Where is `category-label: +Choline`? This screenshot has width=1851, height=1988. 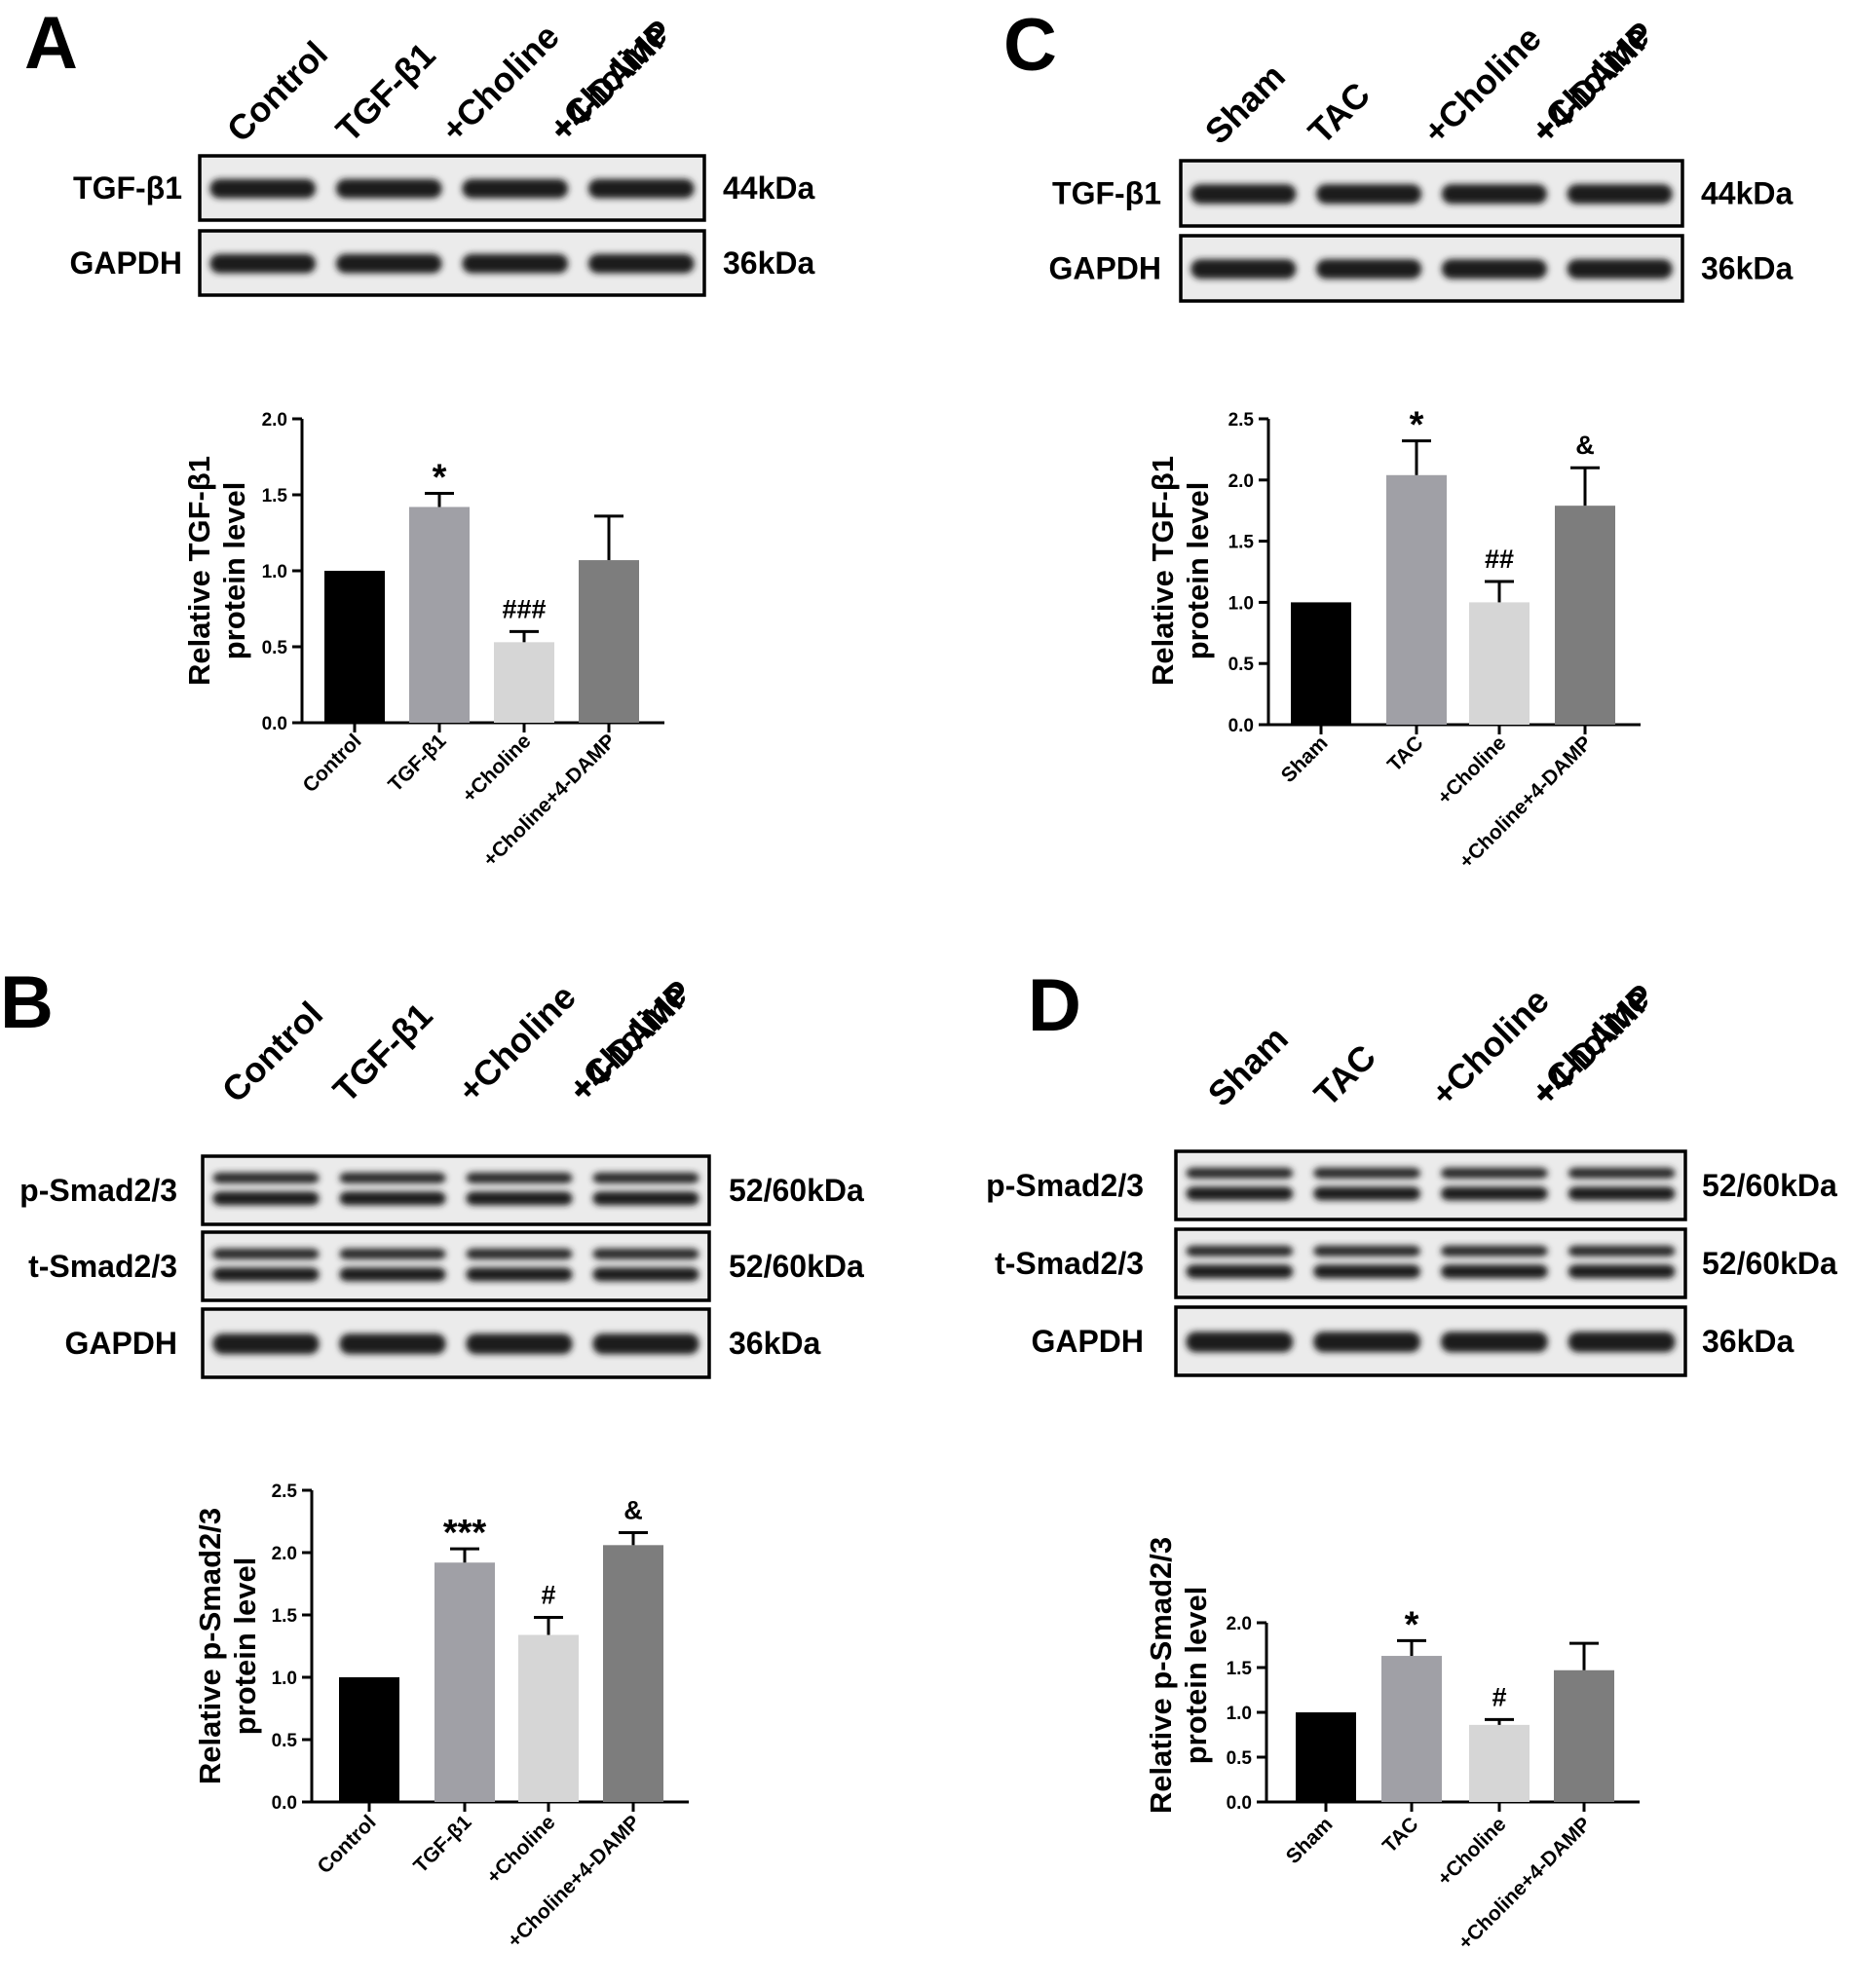 category-label: +Choline is located at coordinates (520, 1849).